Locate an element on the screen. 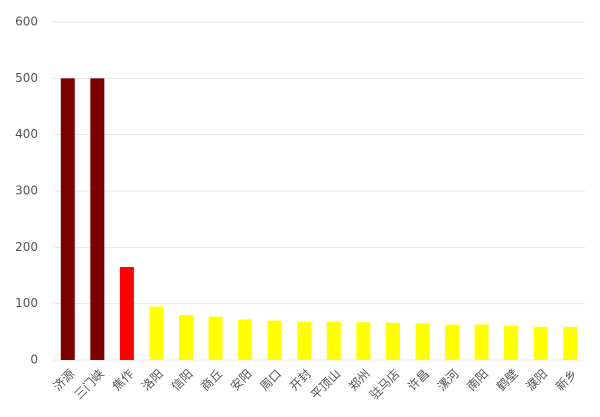  x-tick-label: 三门峡 is located at coordinates (89, 384).